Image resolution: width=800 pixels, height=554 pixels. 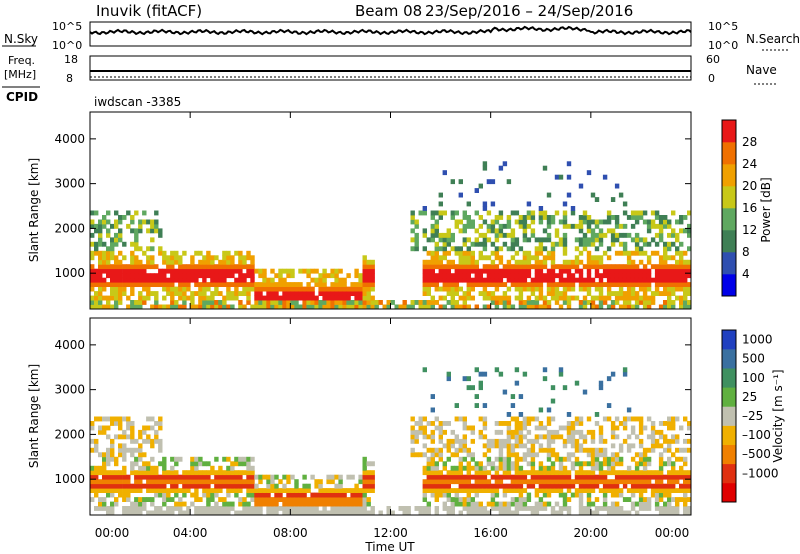 I want to click on x-tick-label: 16:00, so click(x=490, y=533).